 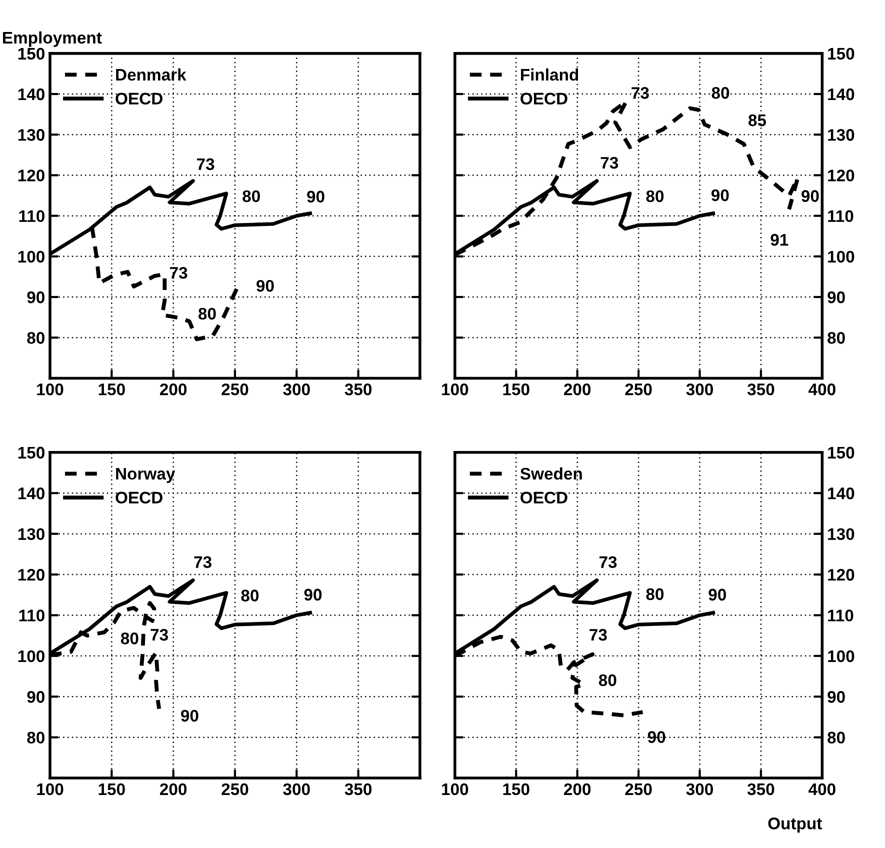 What do you see at coordinates (151, 74) in the screenshot?
I see `legend-label: Denmark` at bounding box center [151, 74].